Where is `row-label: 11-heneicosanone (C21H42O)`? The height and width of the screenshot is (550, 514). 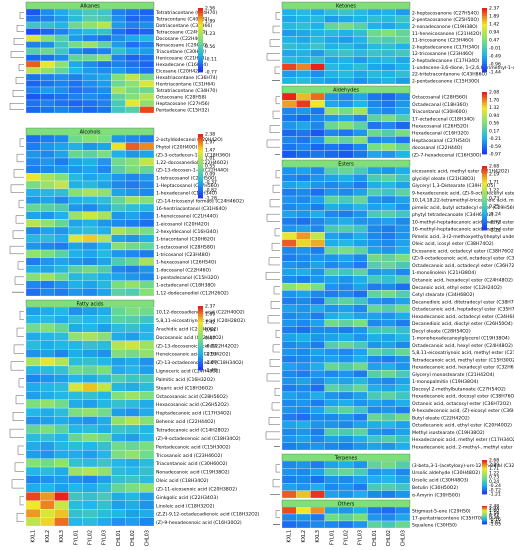
row-label: 11-heneicosanone (C21H42O) is located at coordinates (446, 34).